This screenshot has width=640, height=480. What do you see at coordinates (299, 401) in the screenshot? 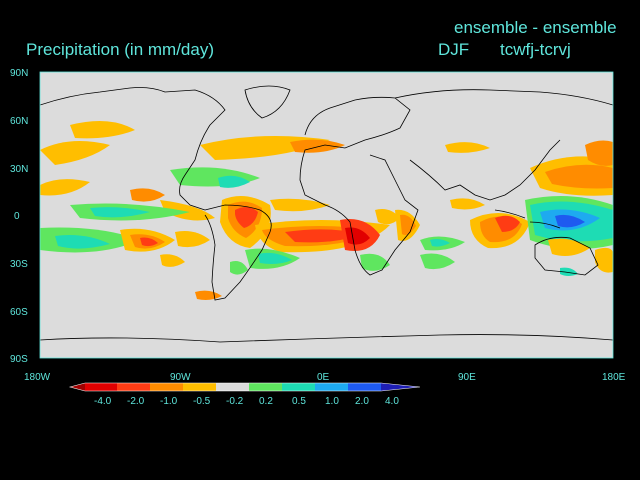
I see `colorbar-label: 0.5` at bounding box center [299, 401].